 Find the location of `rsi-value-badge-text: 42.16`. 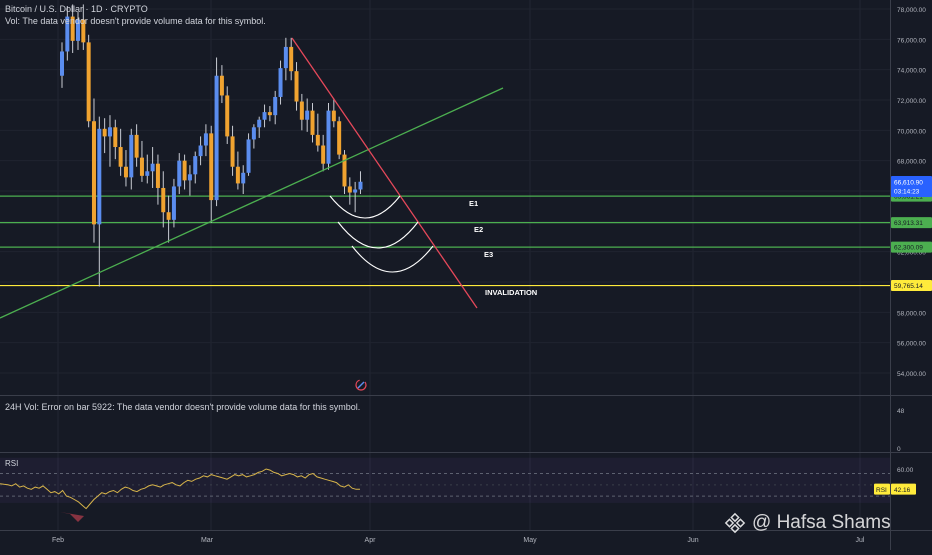

rsi-value-badge-text: 42.16 is located at coordinates (902, 490).